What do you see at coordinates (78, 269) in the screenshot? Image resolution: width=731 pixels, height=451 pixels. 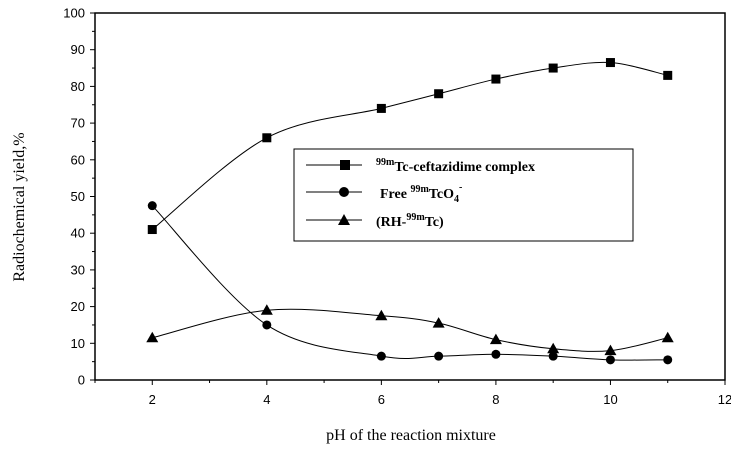 I see `y-tick-label: 30` at bounding box center [78, 269].